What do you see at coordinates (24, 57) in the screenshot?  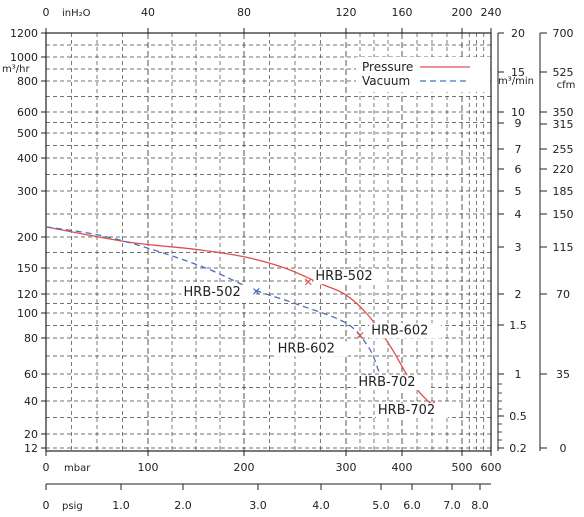 I see `y-left-tick-label: 1000` at bounding box center [24, 57].